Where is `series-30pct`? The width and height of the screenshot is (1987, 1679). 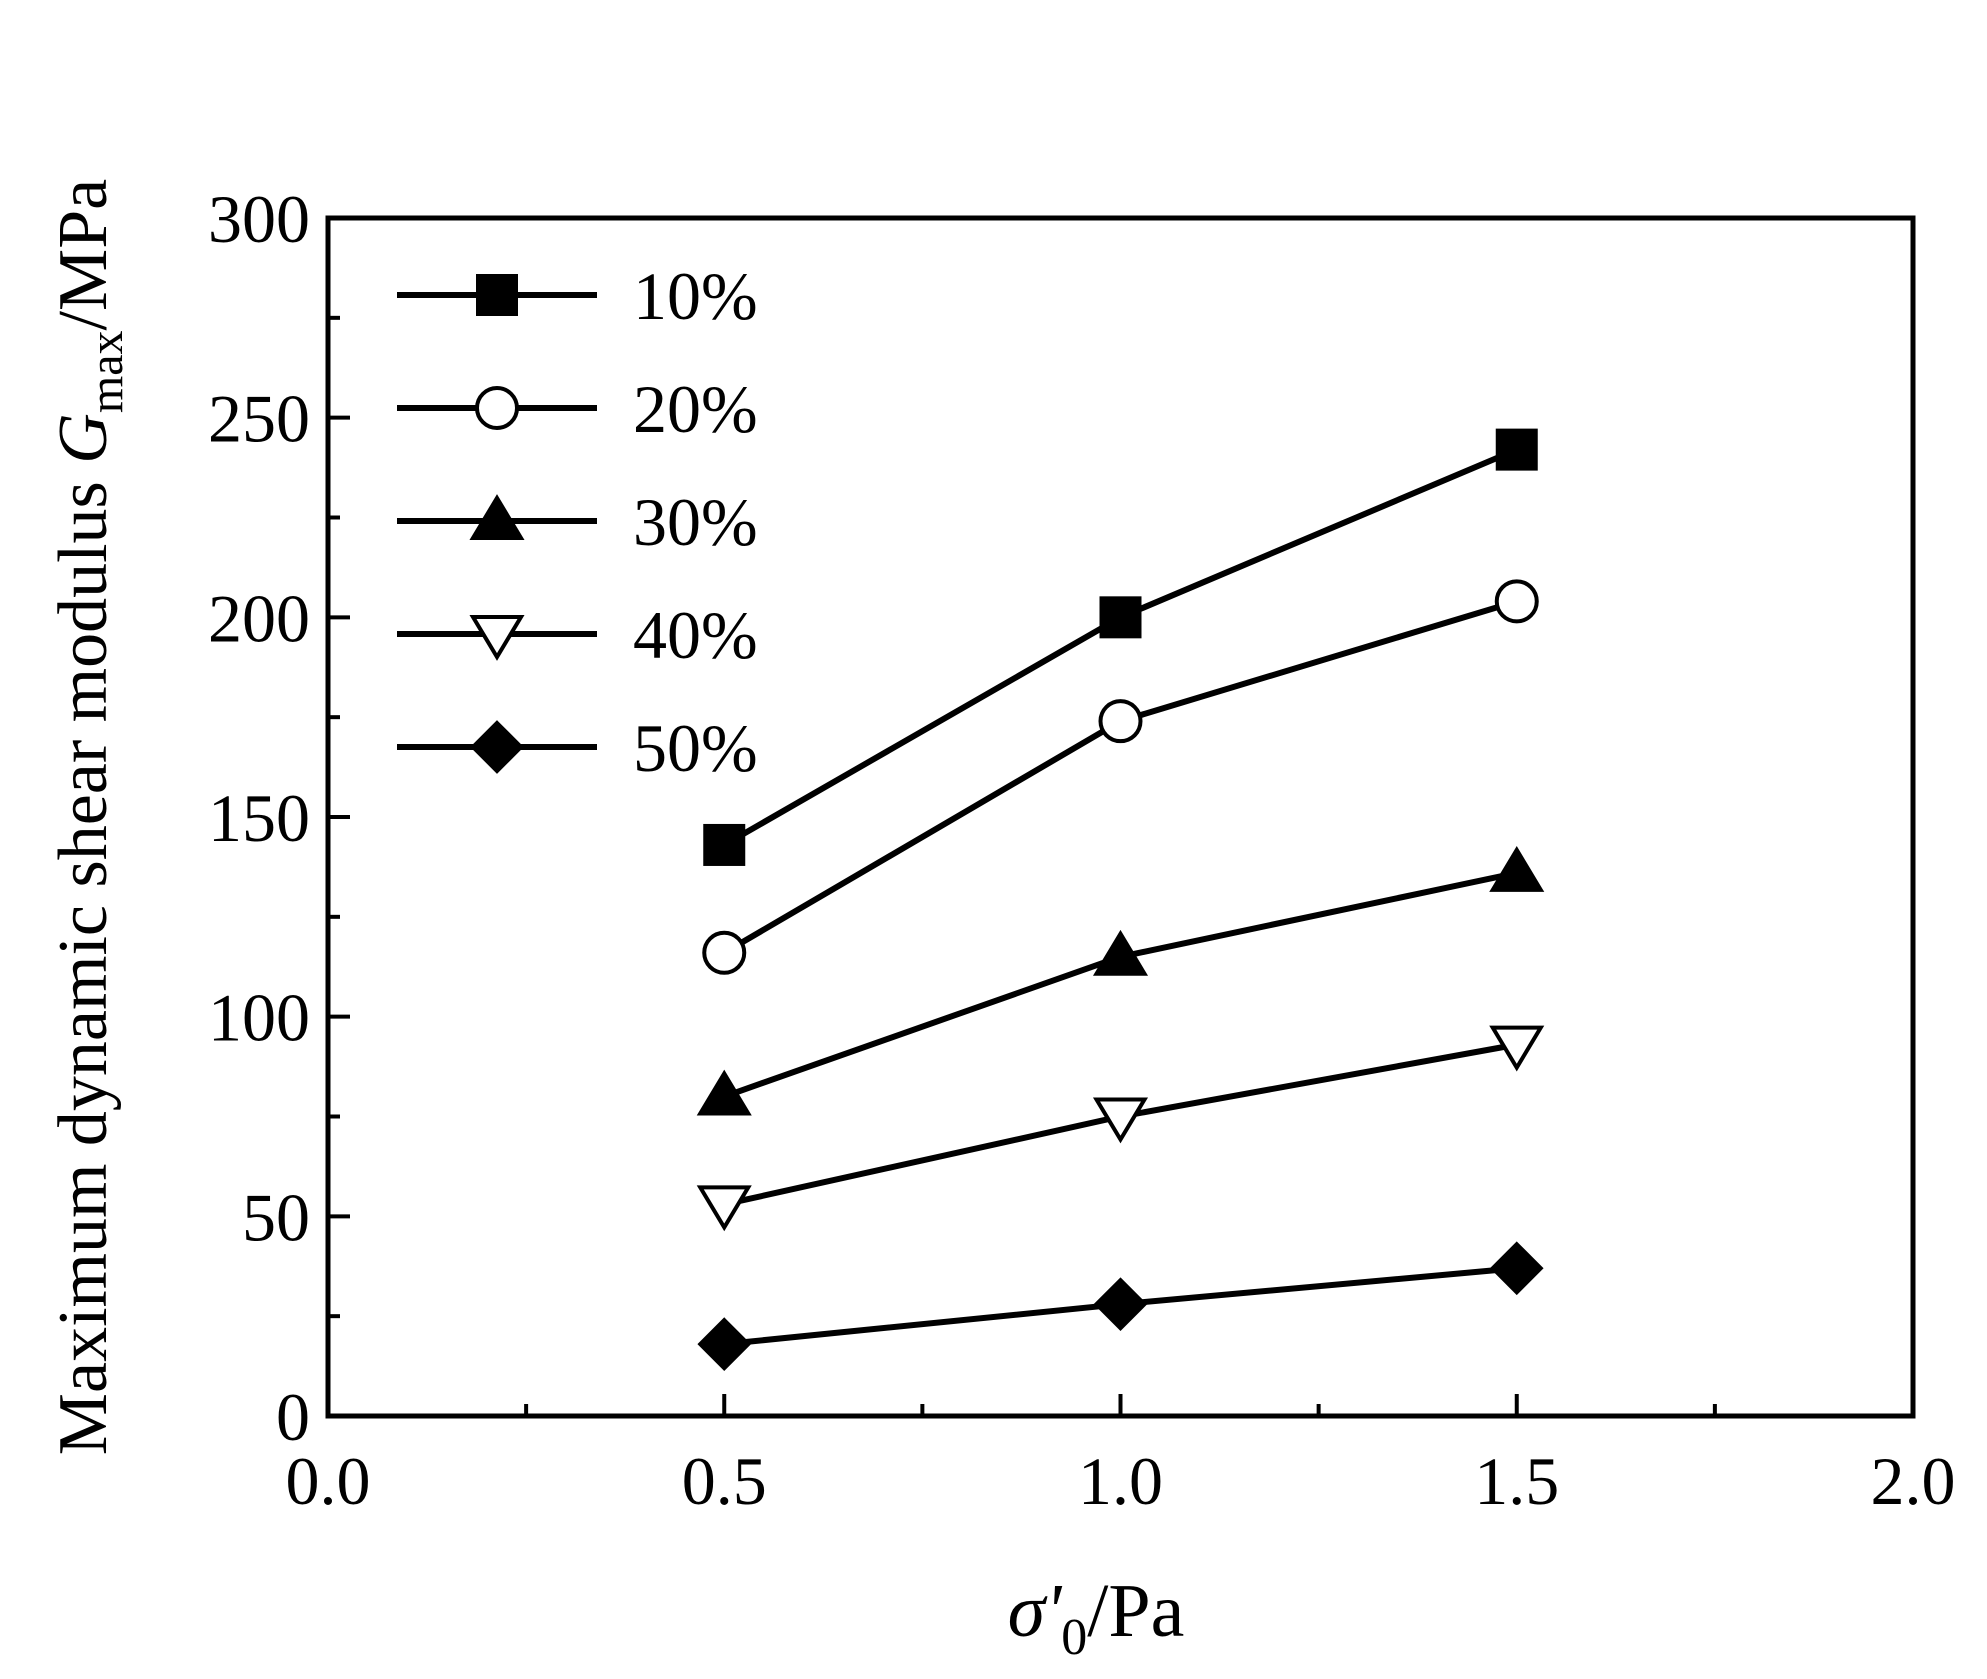
series-30pct is located at coordinates (1120, 981).